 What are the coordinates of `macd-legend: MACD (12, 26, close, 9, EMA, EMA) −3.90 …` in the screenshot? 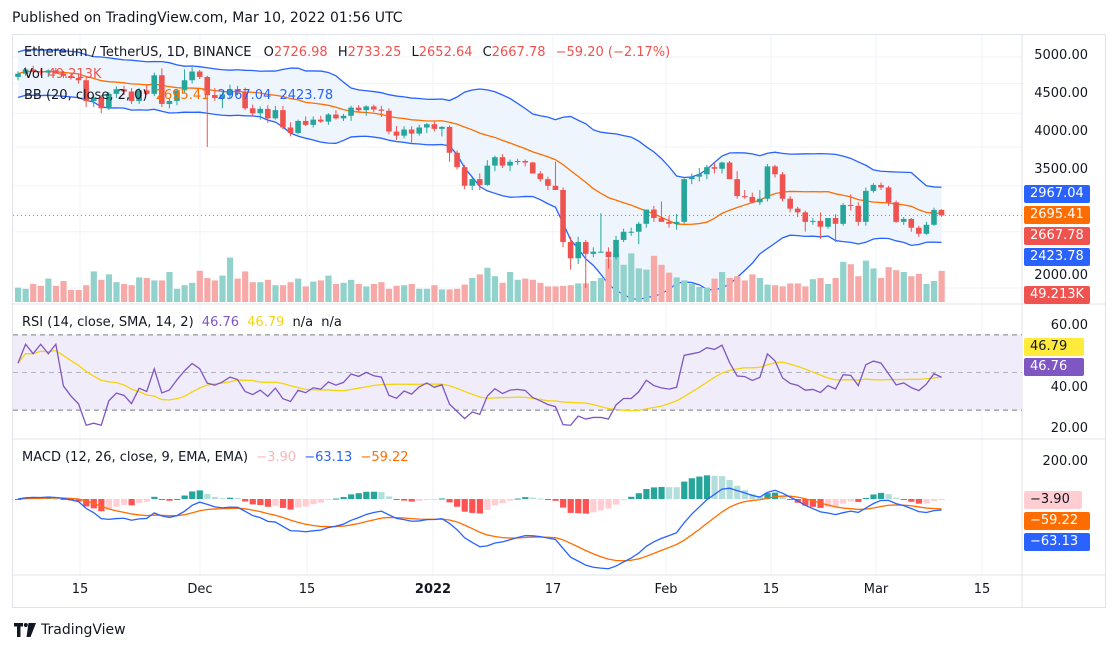 It's located at (215, 457).